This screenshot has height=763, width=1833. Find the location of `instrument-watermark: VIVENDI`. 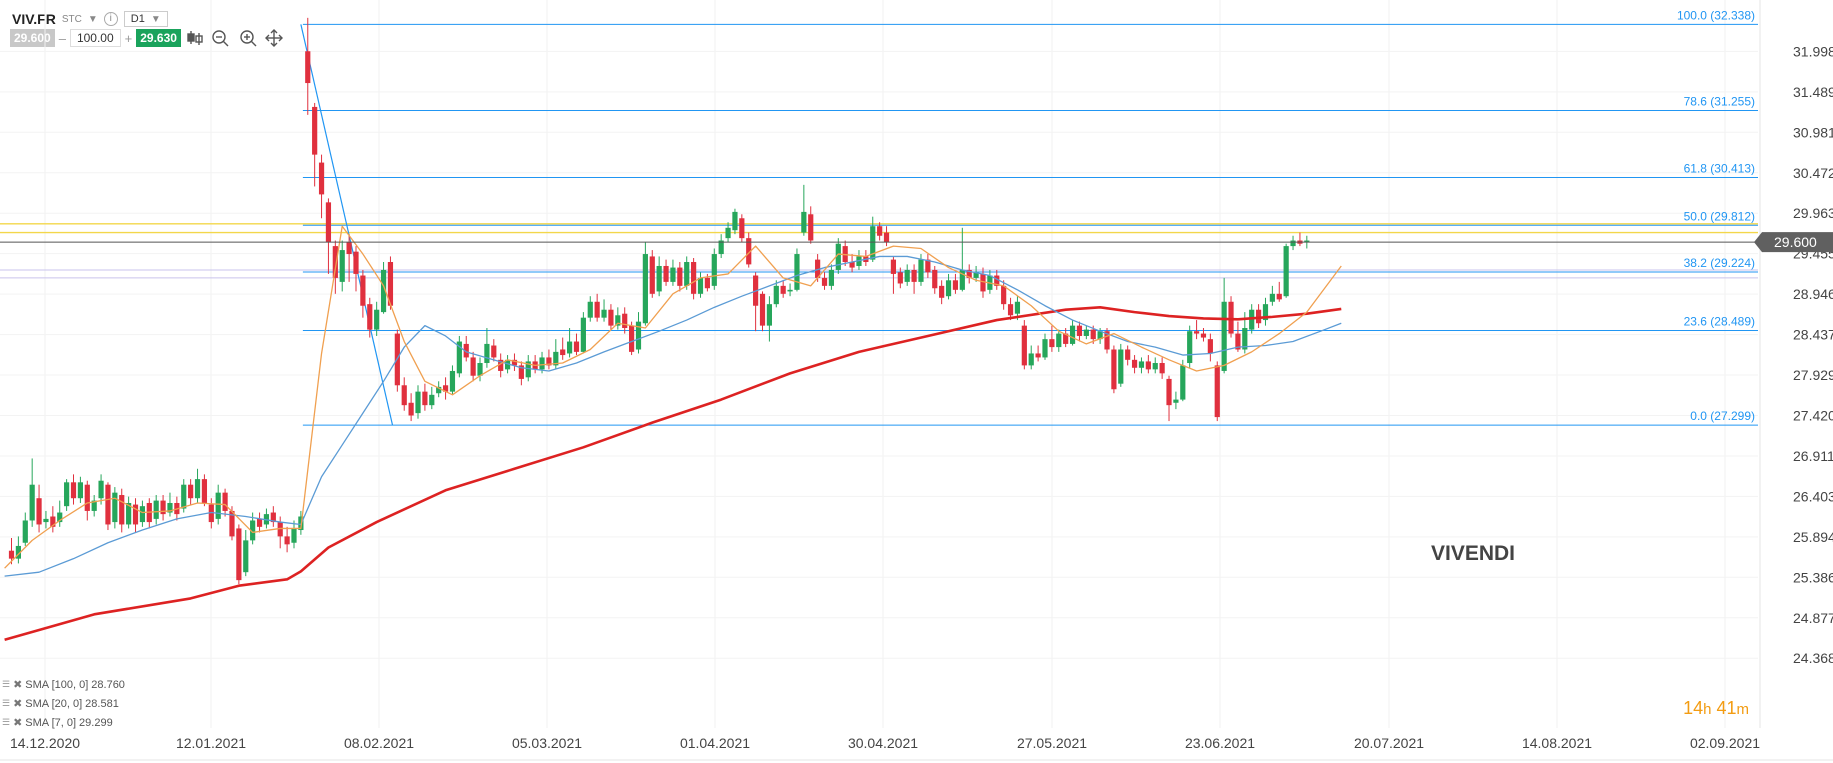

instrument-watermark: VIVENDI is located at coordinates (1473, 553).